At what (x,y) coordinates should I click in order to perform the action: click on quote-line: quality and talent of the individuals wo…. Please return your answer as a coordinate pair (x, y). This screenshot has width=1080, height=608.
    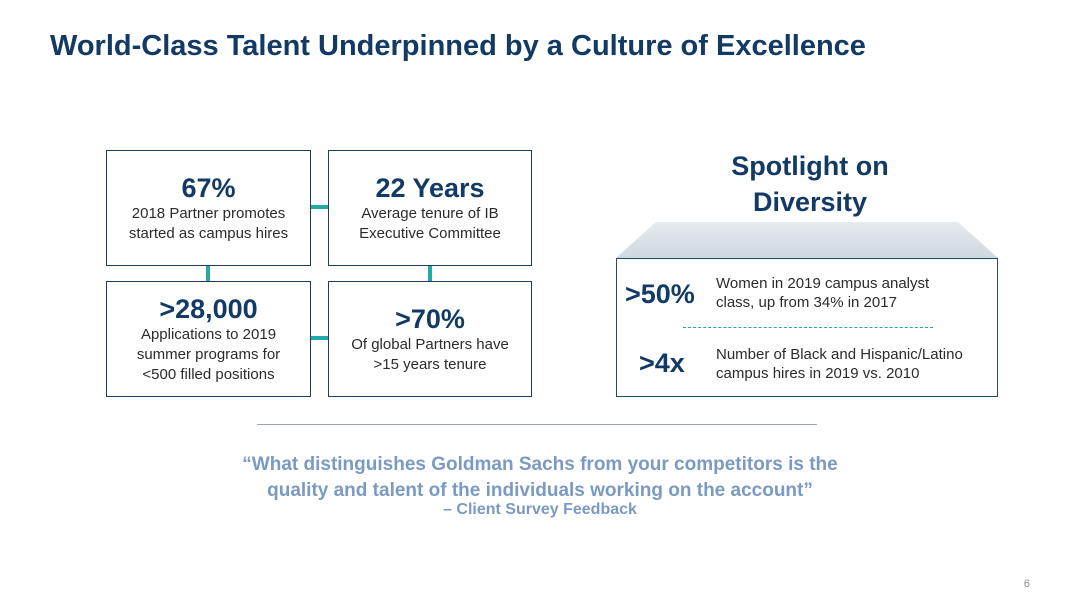
    Looking at the image, I should click on (540, 490).